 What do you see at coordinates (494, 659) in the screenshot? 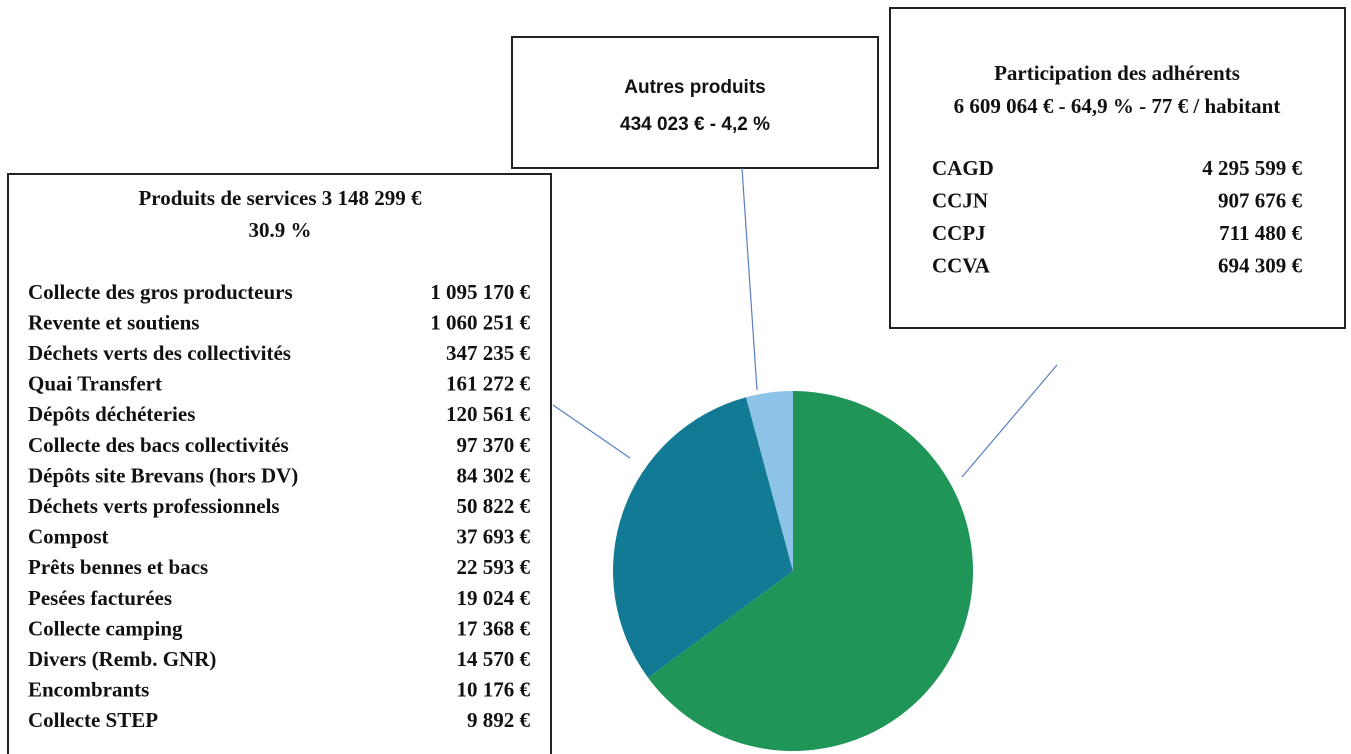
I see `row-value: 14 570 €` at bounding box center [494, 659].